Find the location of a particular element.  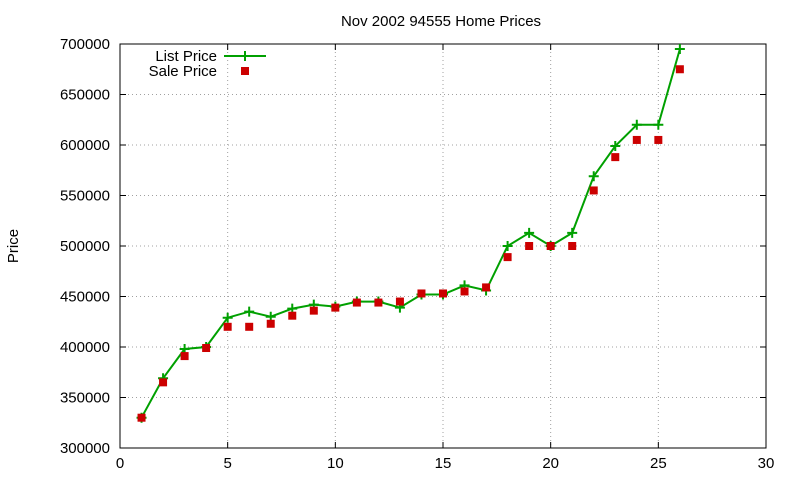

chart-title: Nov 2002 94555 Home Prices is located at coordinates (441, 21).